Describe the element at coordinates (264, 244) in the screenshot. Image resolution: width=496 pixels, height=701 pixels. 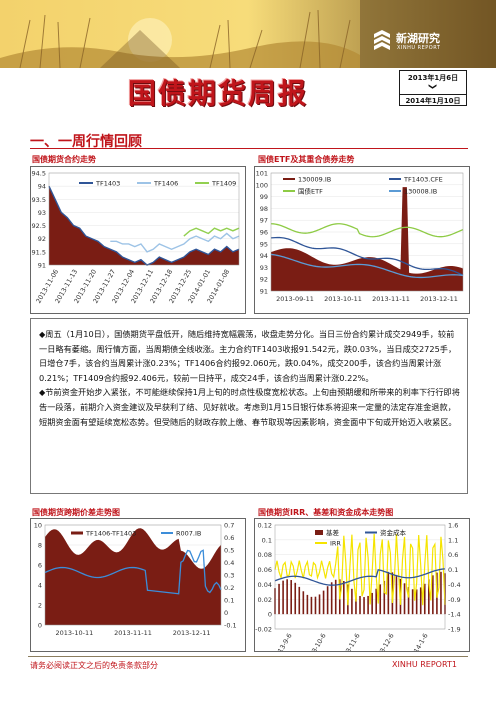
I see `c2-y-tick-label: 95` at that location.